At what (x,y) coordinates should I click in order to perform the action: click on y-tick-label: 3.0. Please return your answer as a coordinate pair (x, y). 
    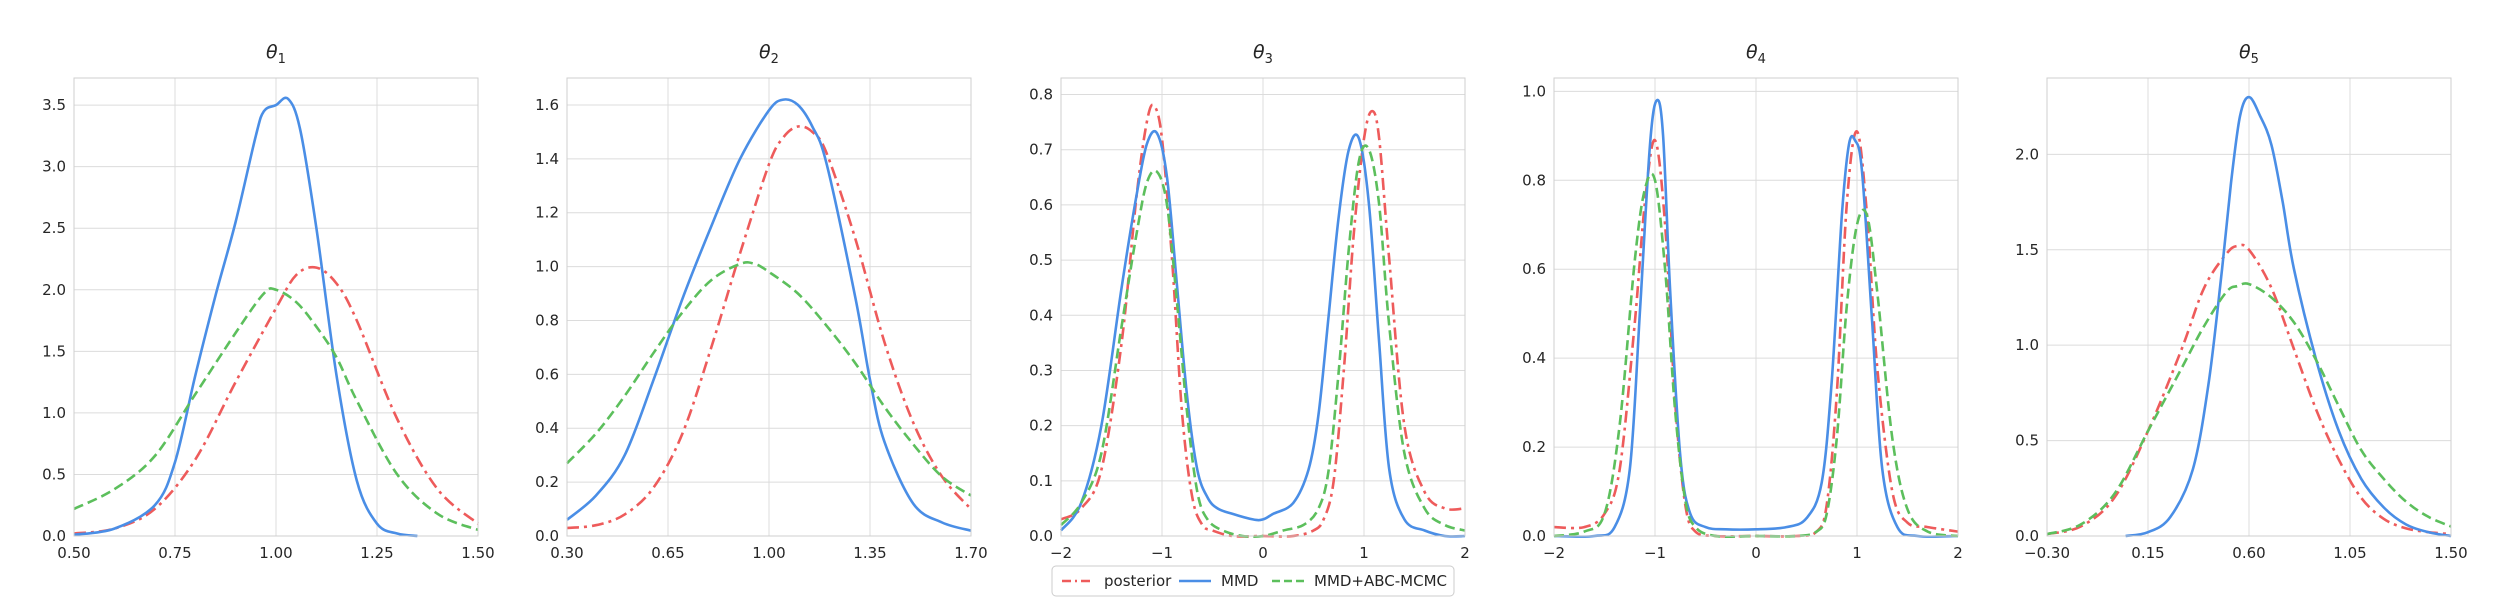
    Looking at the image, I should click on (54, 167).